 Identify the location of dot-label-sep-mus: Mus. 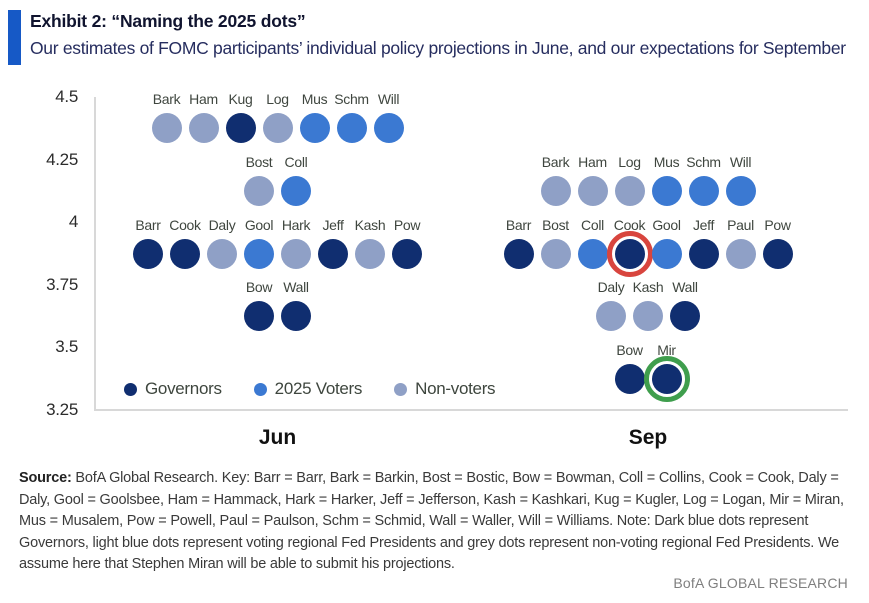
(666, 161).